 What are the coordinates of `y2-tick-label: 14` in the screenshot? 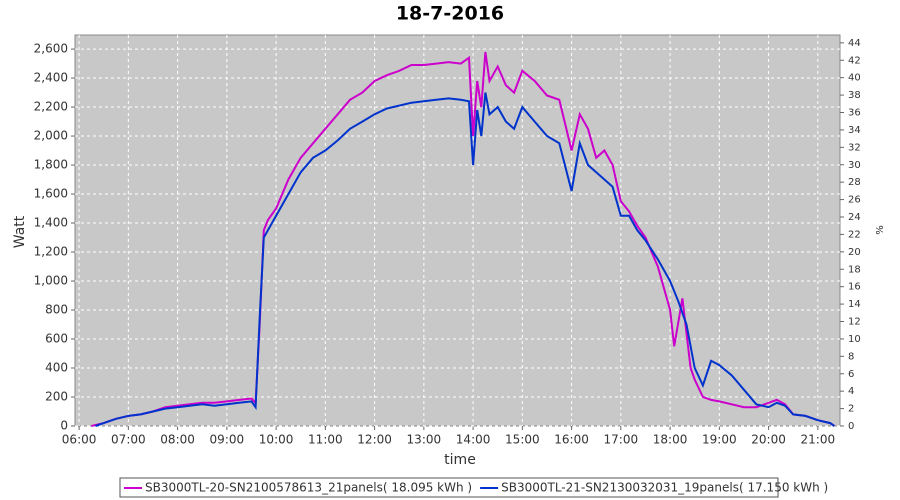 It's located at (854, 304).